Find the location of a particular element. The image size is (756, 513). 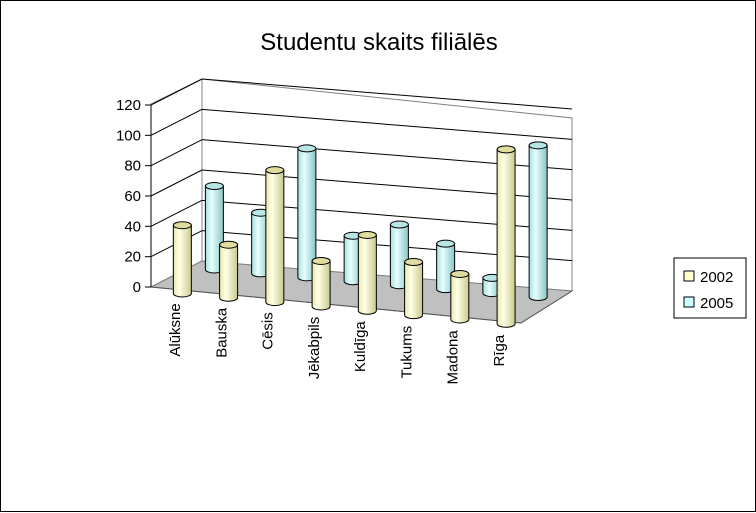

bar-2002-5-top is located at coordinates (414, 262).